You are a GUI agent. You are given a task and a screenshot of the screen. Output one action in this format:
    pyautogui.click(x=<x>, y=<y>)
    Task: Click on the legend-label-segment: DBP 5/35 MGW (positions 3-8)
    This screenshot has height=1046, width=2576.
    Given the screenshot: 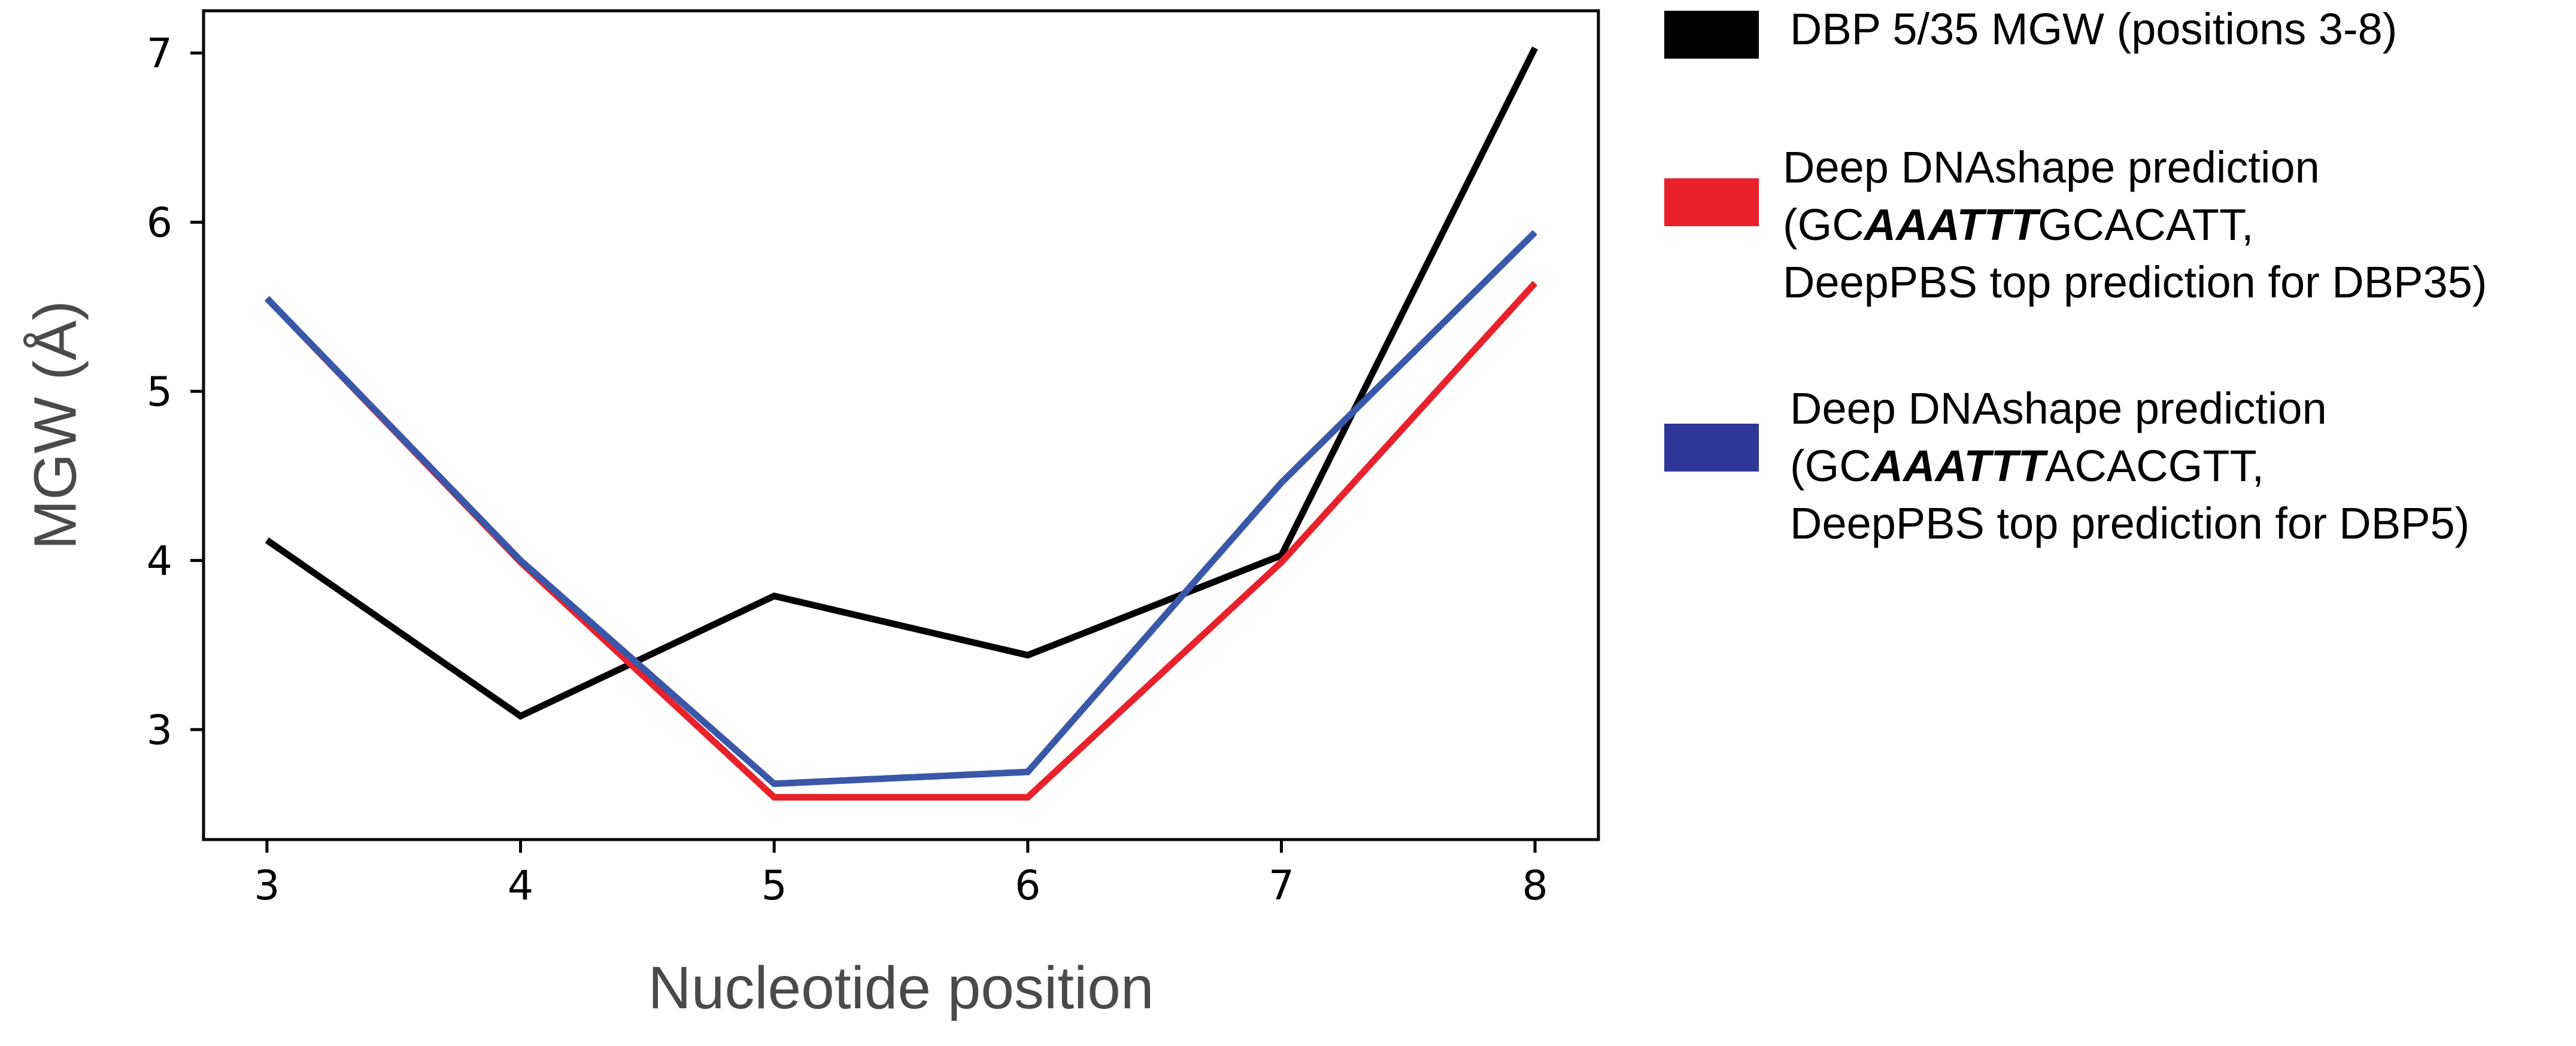 What is the action you would take?
    pyautogui.click(x=2093, y=29)
    